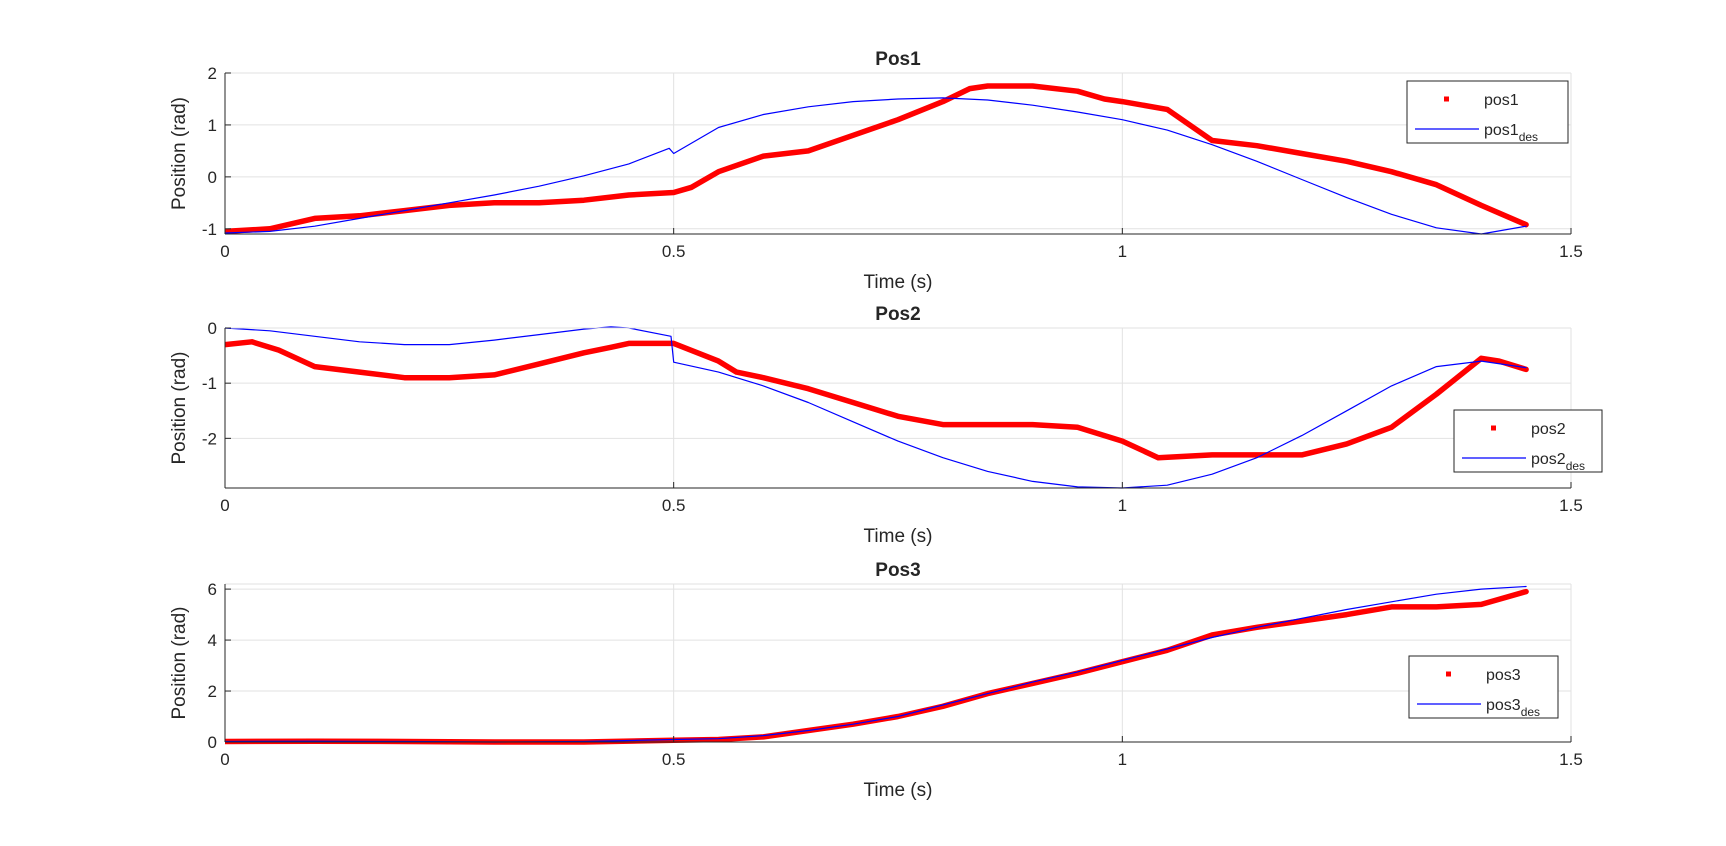  What do you see at coordinates (212, 125) in the screenshot?
I see `y-tick-label: 1` at bounding box center [212, 125].